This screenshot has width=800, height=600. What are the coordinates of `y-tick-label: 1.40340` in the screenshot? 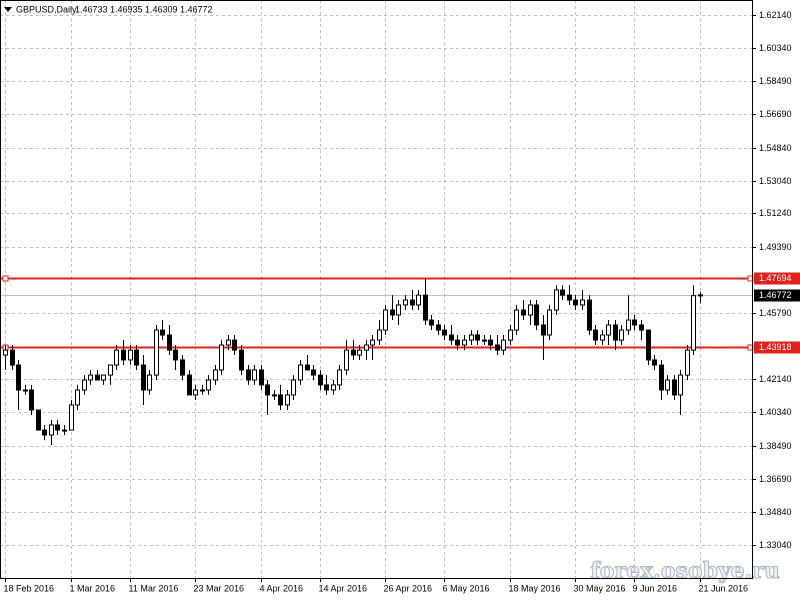 It's located at (775, 412).